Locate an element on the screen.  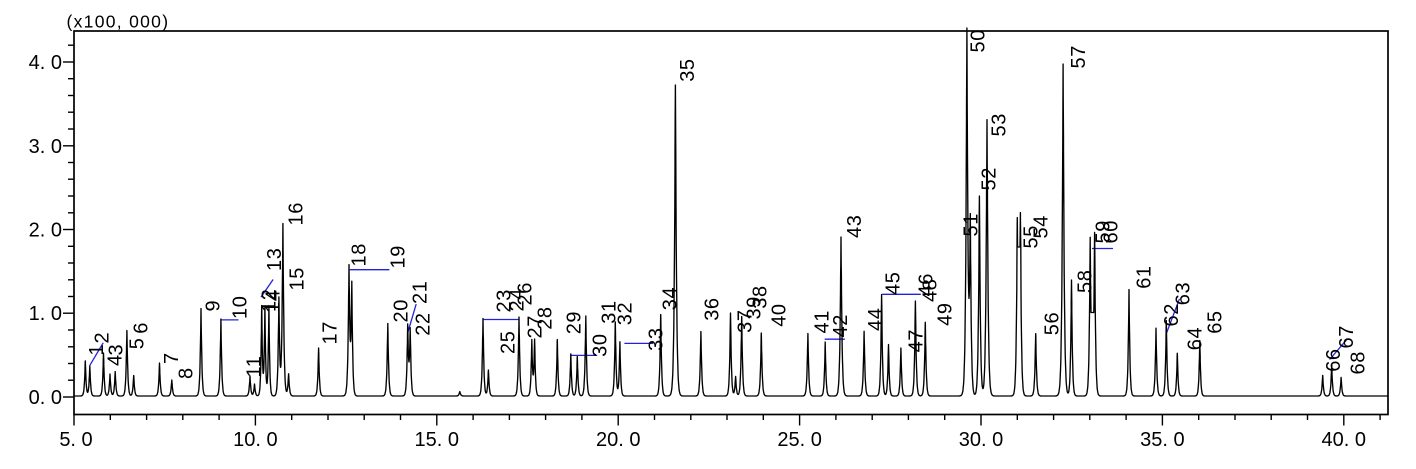
svg-text: 21 is located at coordinates (421, 292).